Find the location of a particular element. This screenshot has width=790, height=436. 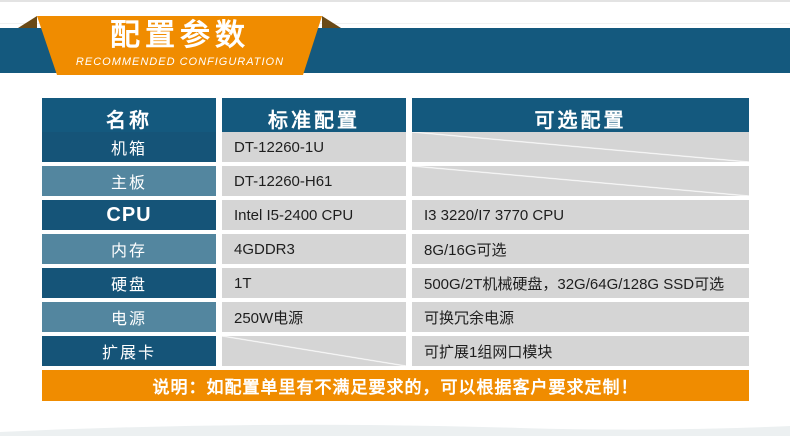

cell-standard-cpu: Intel I5-2400 CPU is located at coordinates (314, 215).